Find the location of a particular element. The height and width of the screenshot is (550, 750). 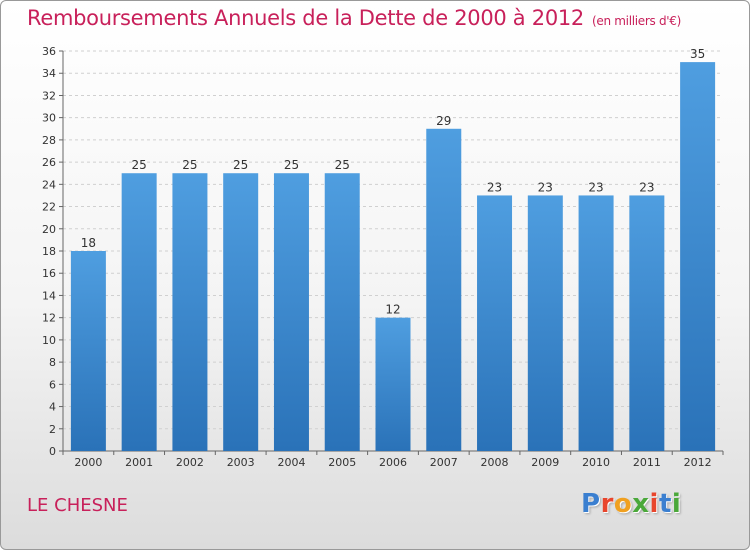

x-tick-label: 2009 is located at coordinates (545, 462).